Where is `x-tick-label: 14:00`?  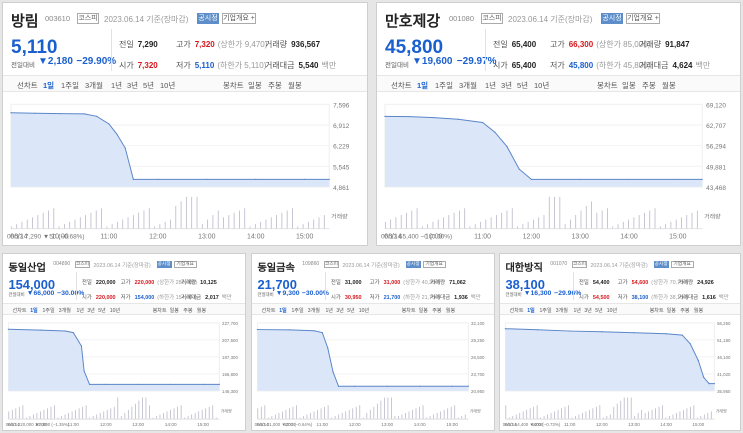 x-tick-label: 14:00 is located at coordinates (171, 425).